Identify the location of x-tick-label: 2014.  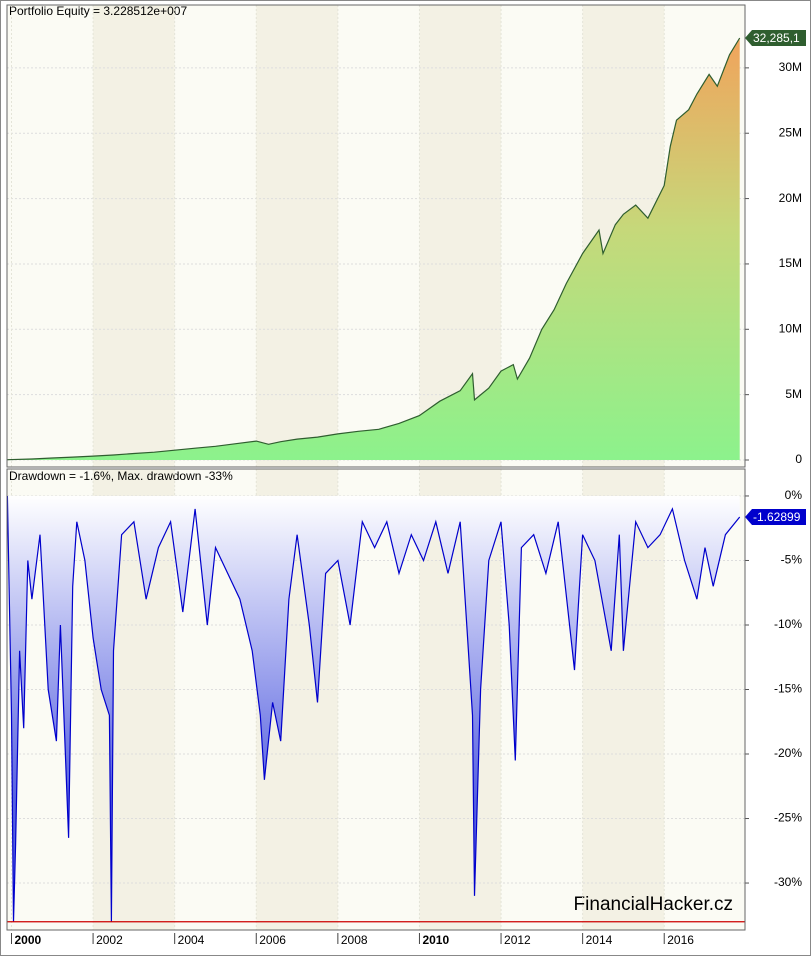
(599, 940).